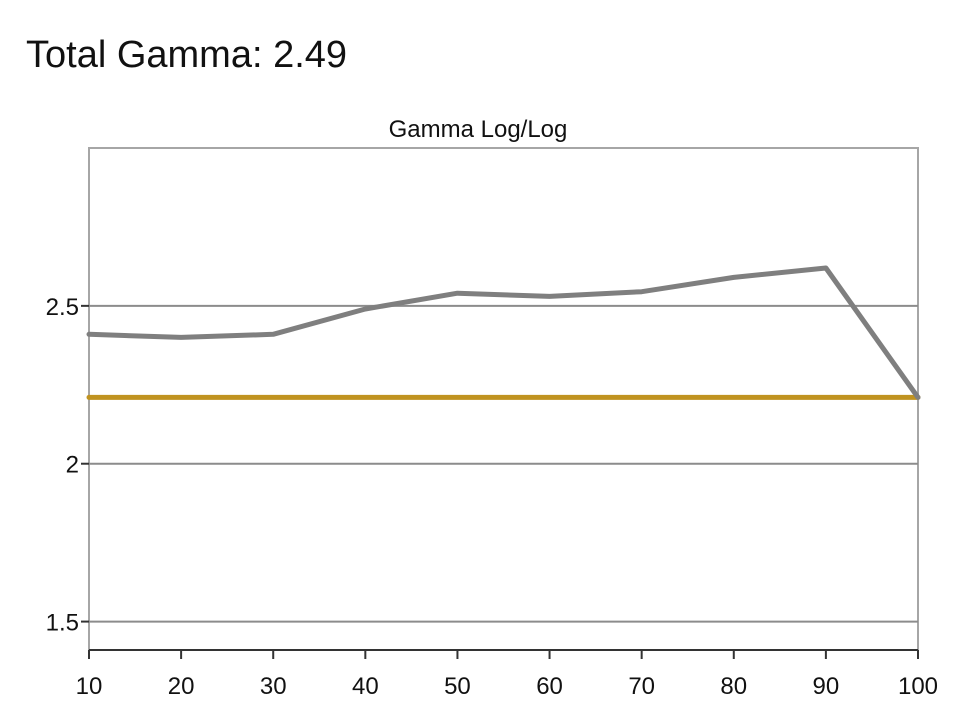  What do you see at coordinates (89, 686) in the screenshot?
I see `x-tick-label: 10` at bounding box center [89, 686].